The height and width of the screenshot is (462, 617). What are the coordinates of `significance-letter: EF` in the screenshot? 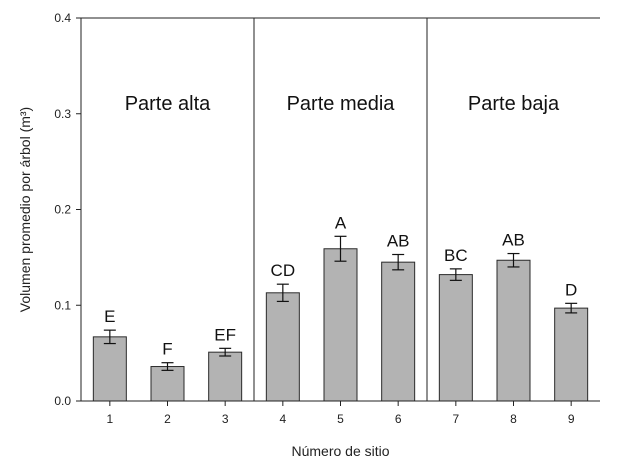 It's located at (225, 334).